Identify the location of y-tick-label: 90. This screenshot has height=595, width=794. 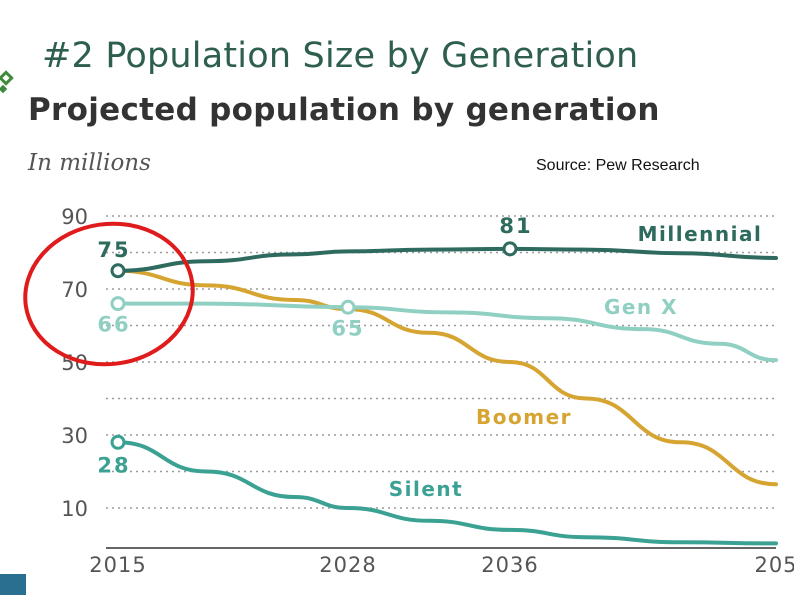
(74, 217).